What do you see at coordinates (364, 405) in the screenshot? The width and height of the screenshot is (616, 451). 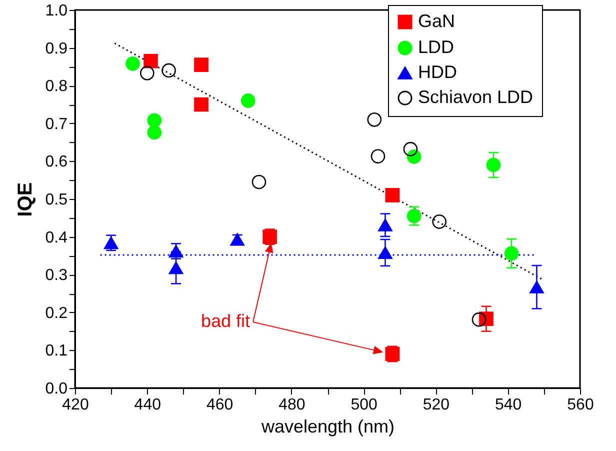 I see `x-tick-label: 500` at bounding box center [364, 405].